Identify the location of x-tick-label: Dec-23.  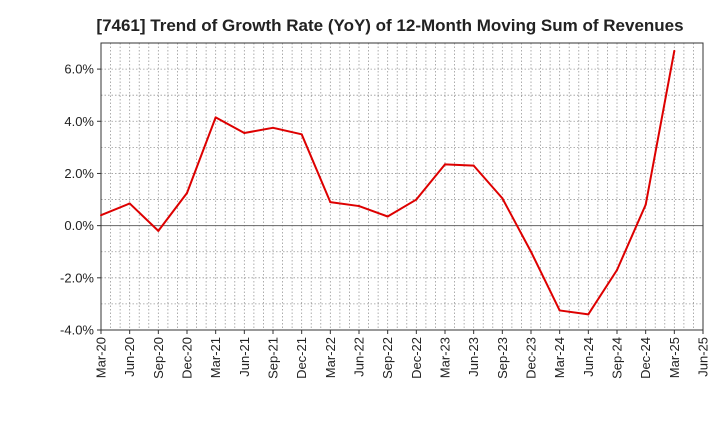
(531, 358).